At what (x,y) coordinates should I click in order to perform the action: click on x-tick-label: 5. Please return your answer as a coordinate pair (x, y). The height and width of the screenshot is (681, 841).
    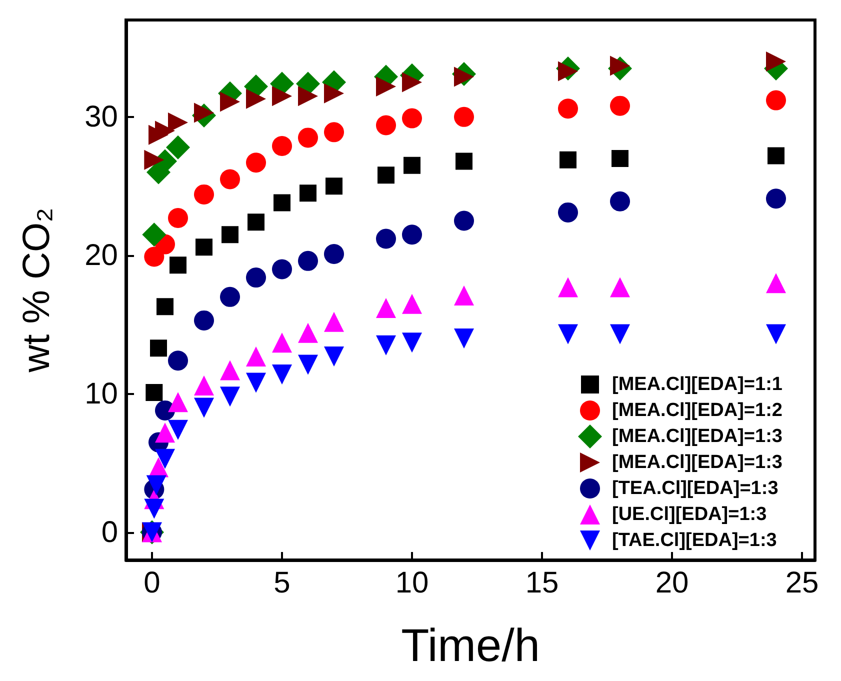
    Looking at the image, I should click on (282, 583).